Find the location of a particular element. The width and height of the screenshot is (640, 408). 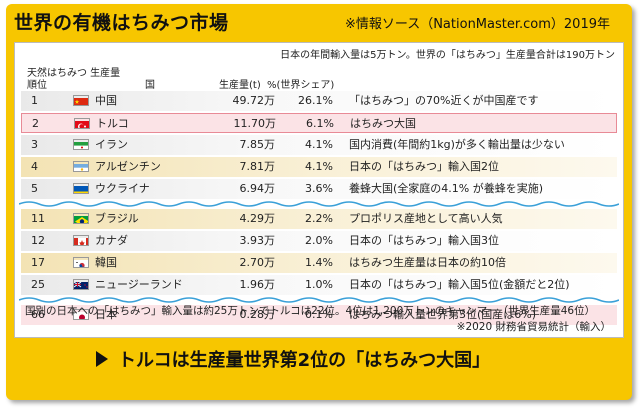

rank-cell: 2 is located at coordinates (35, 123).